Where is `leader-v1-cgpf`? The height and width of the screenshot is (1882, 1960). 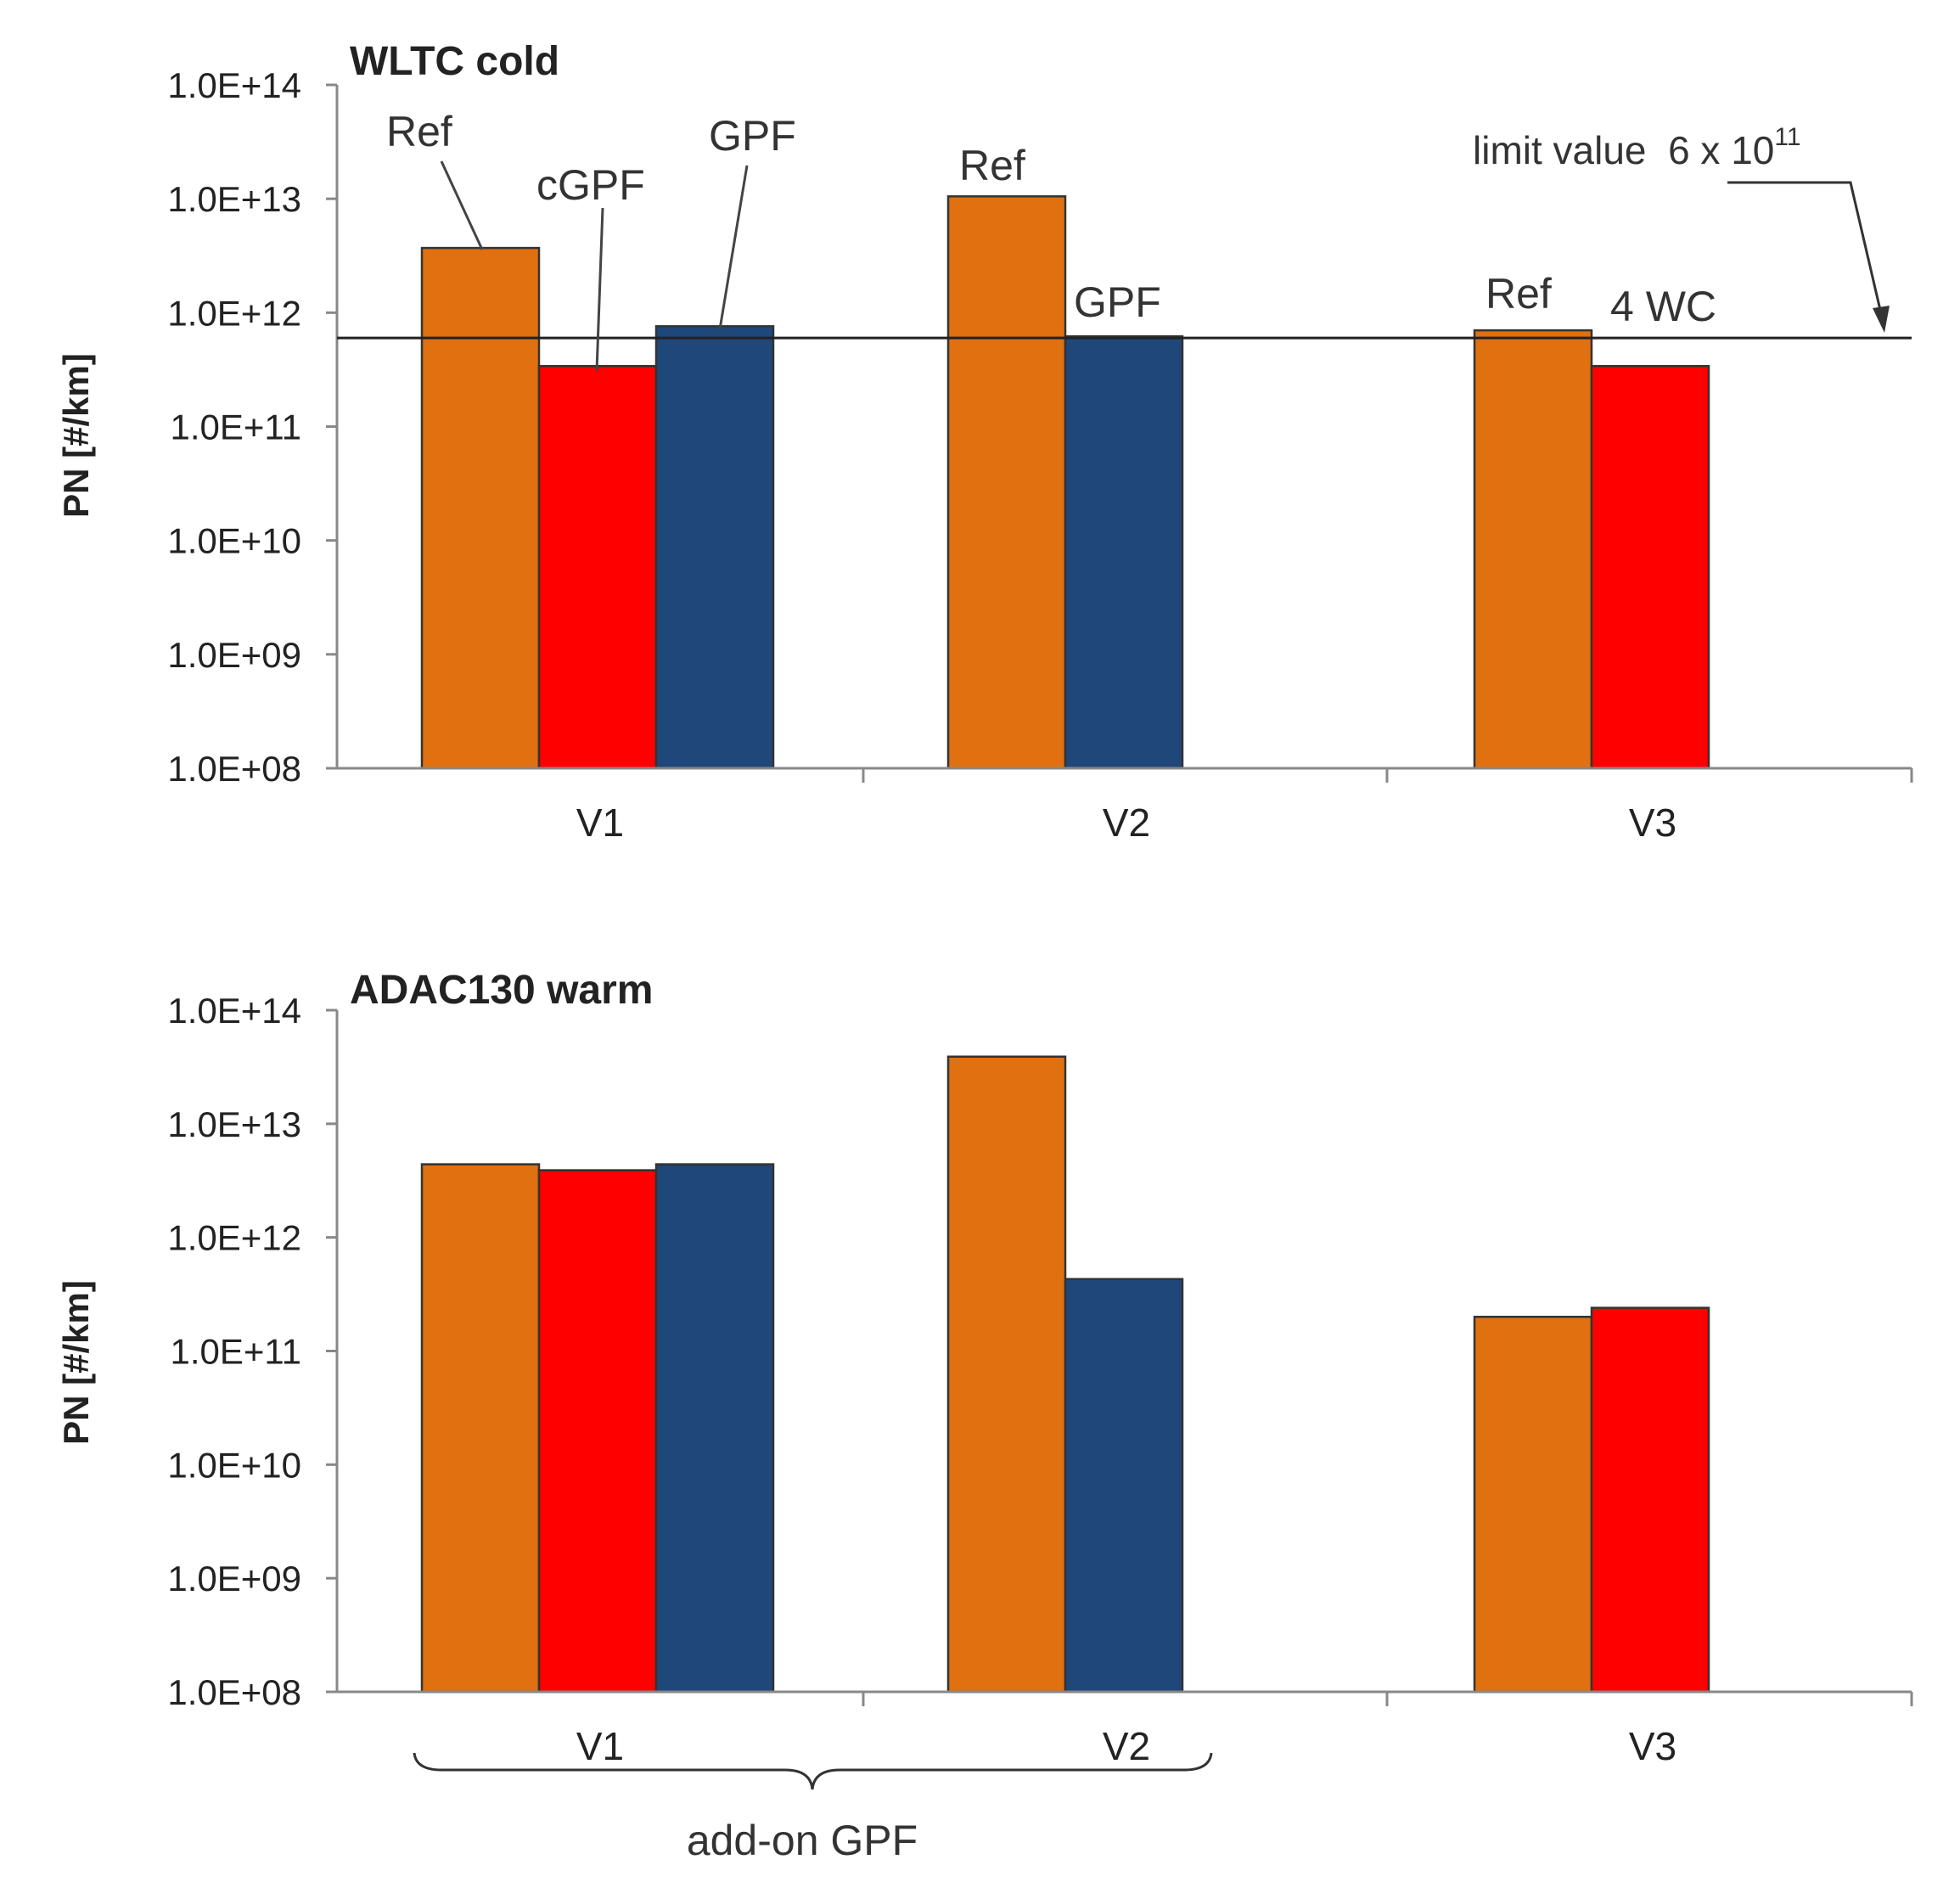
leader-v1-cgpf is located at coordinates (599, 289).